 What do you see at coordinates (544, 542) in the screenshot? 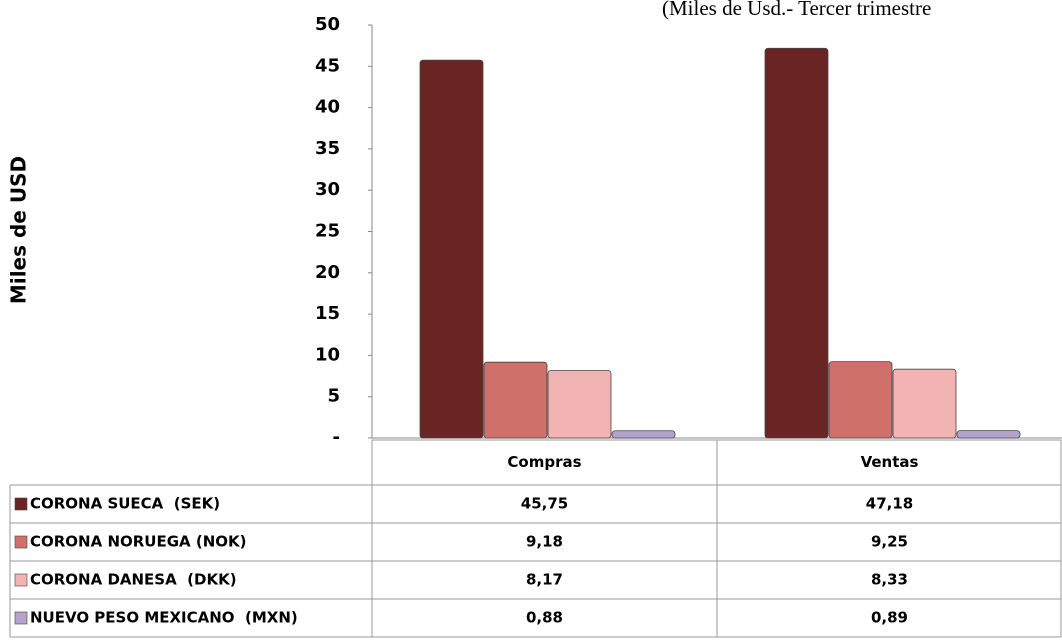
I see `data-label: 9,18` at bounding box center [544, 542].